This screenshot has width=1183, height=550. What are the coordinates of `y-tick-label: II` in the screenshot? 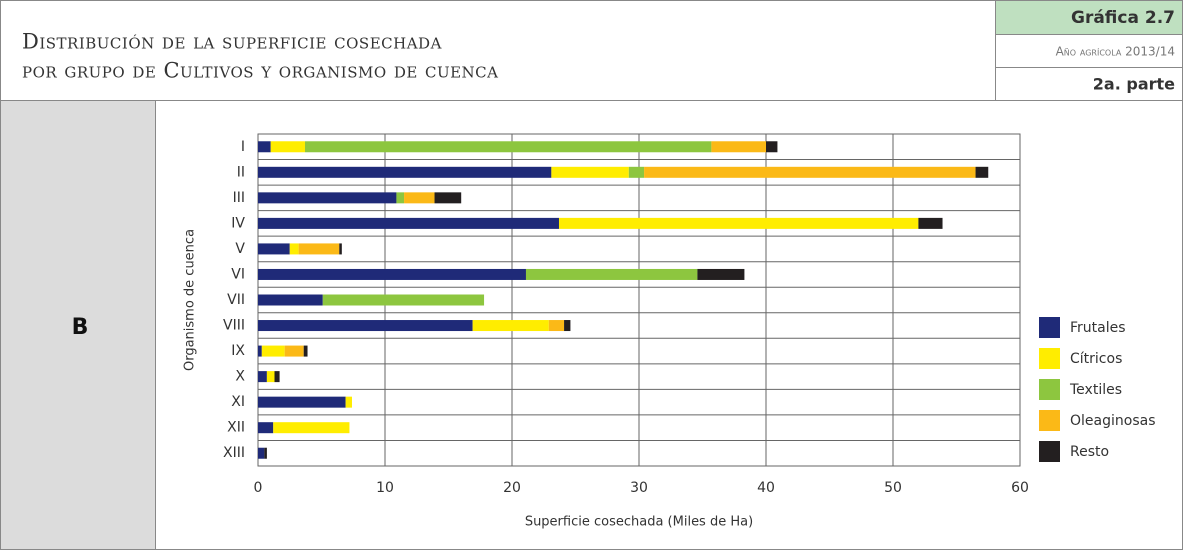 It's located at (241, 172).